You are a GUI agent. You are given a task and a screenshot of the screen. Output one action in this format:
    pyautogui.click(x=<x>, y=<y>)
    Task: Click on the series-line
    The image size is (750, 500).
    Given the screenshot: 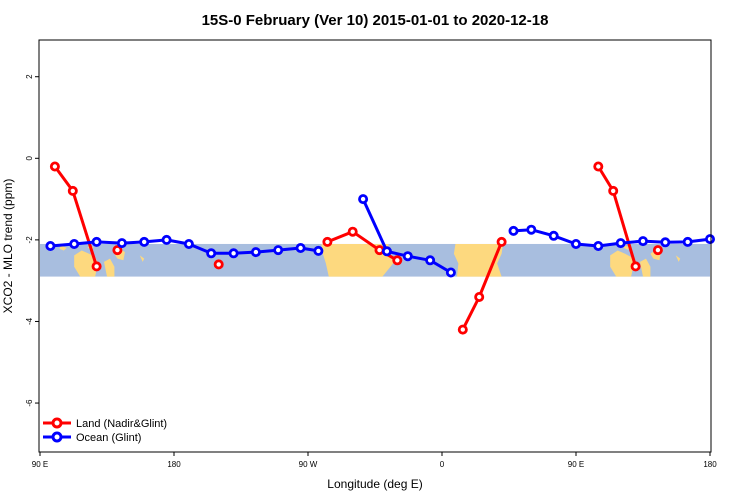 What is the action you would take?
    pyautogui.click(x=612, y=238)
    